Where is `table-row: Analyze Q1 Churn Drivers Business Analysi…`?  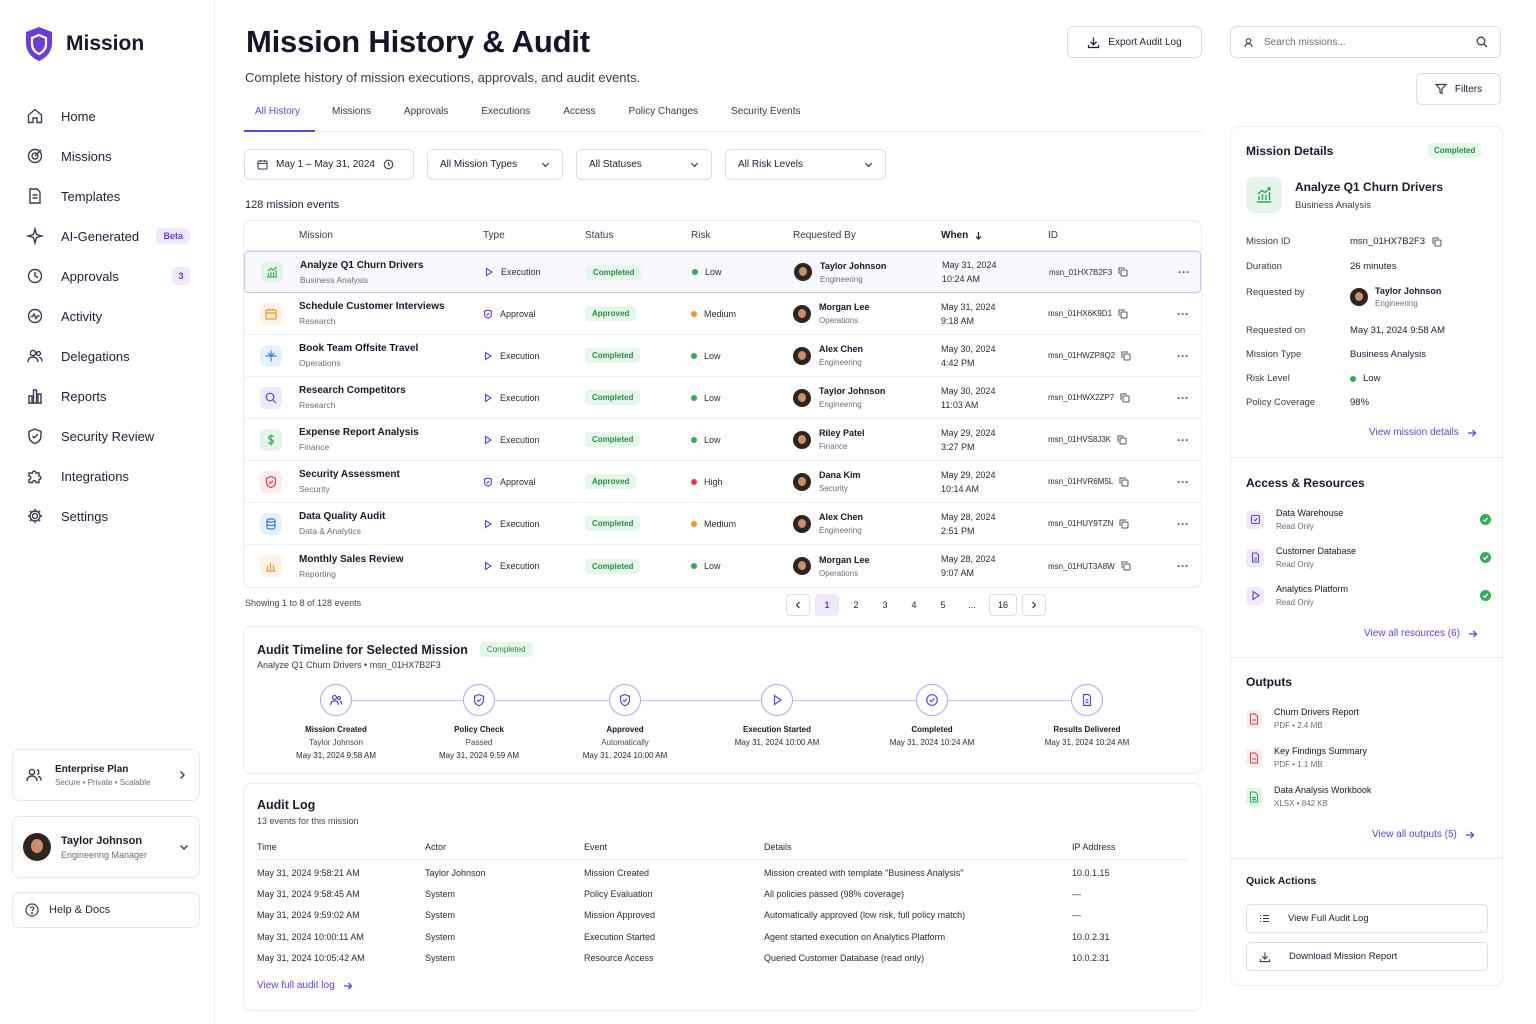
table-row: Analyze Q1 Churn Drivers Business Analysi… is located at coordinates (722, 272).